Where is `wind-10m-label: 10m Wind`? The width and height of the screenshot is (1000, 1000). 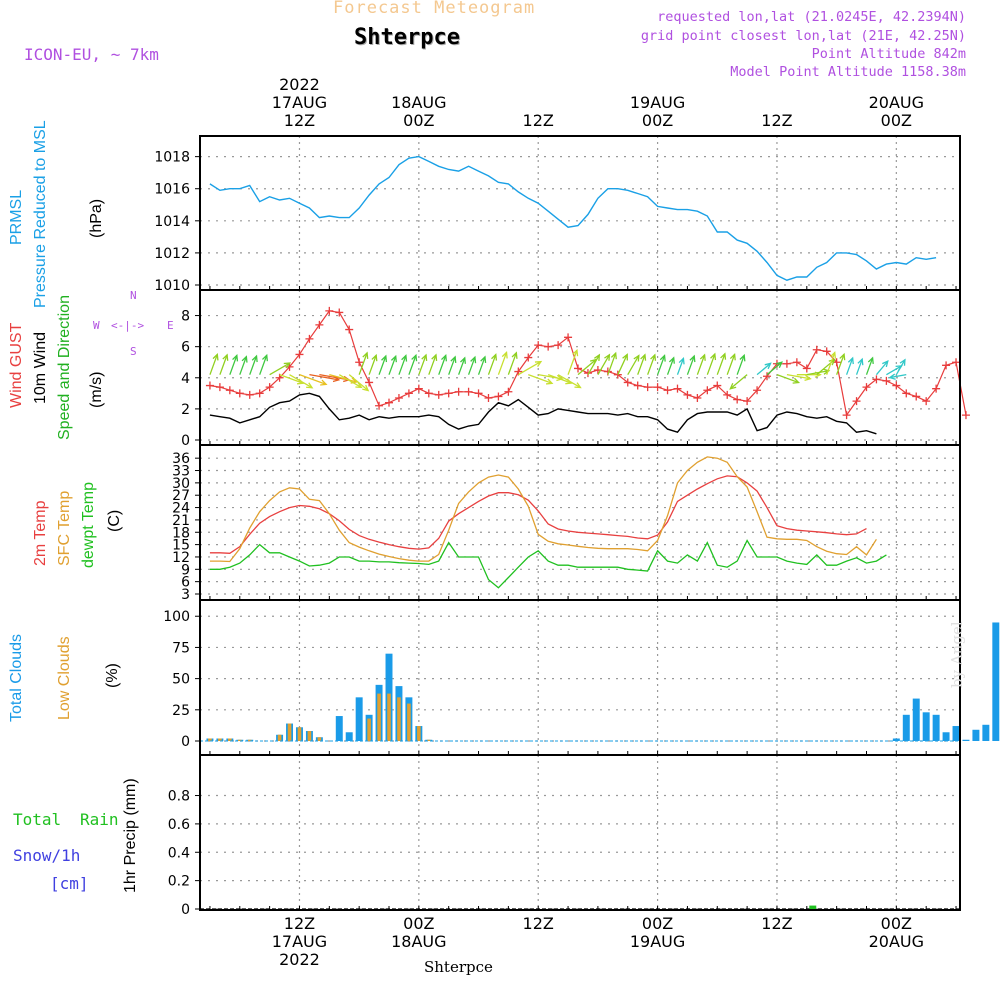
wind-10m-label: 10m Wind is located at coordinates (40, 367).